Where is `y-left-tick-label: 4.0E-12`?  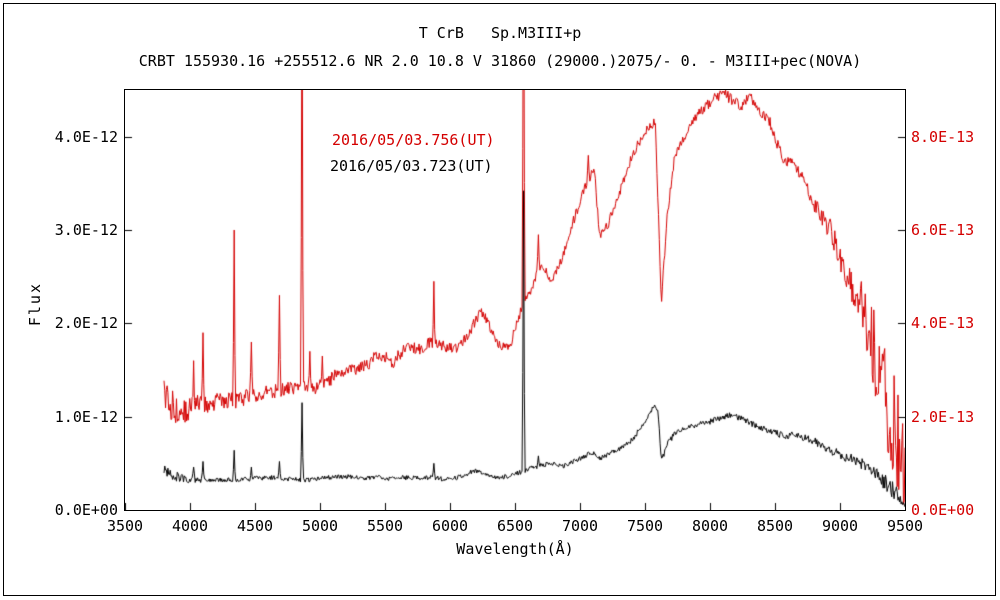 y-left-tick-label: 4.0E-12 is located at coordinates (86, 136).